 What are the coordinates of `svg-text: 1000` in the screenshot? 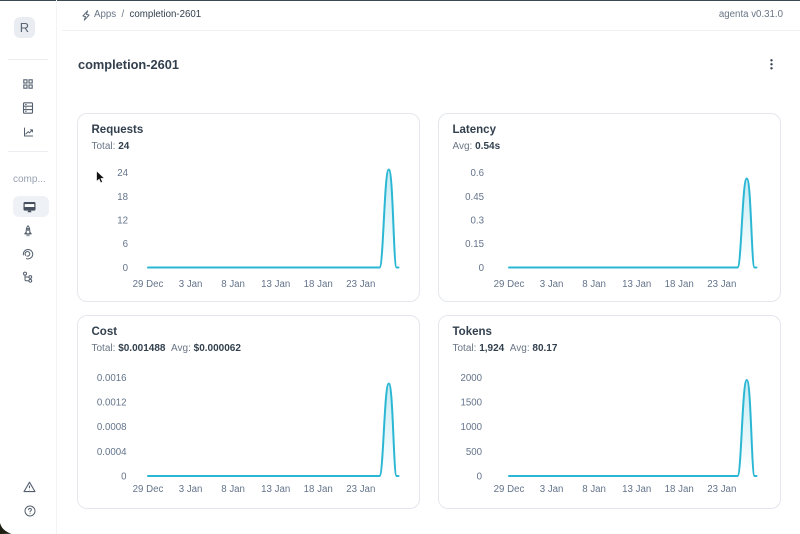 It's located at (471, 427).